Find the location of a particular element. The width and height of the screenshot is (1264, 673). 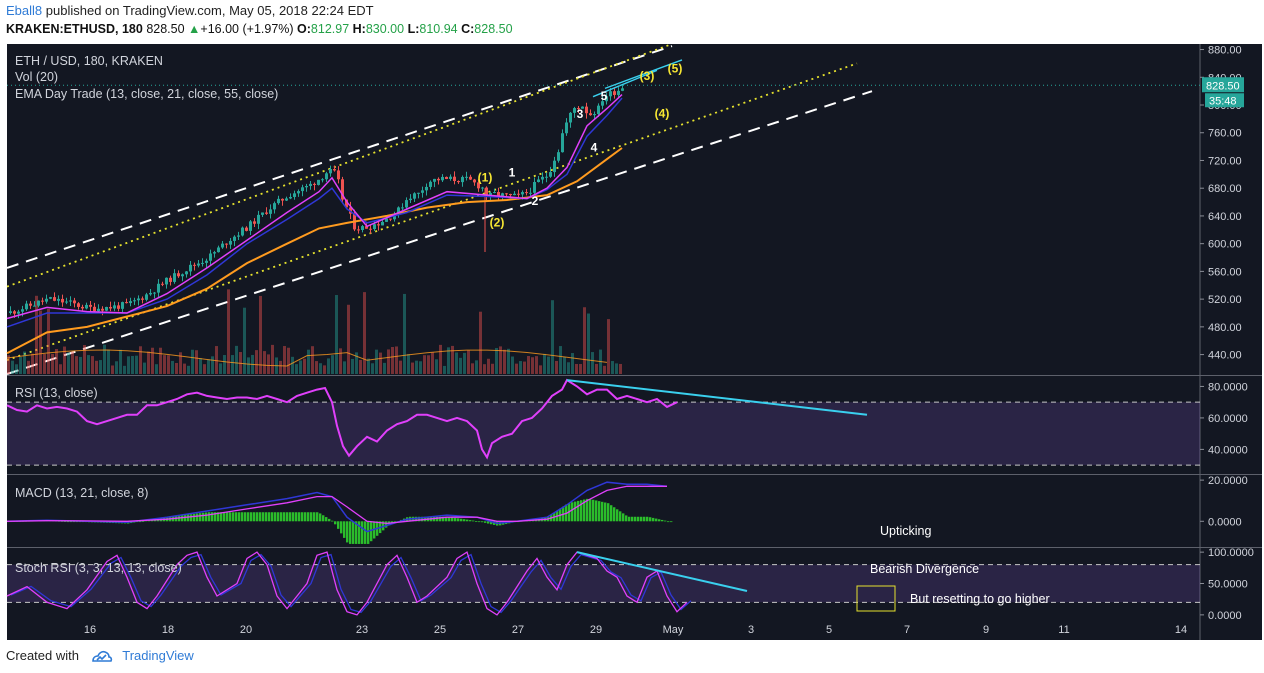

time-axis-background is located at coordinates (603, 629).